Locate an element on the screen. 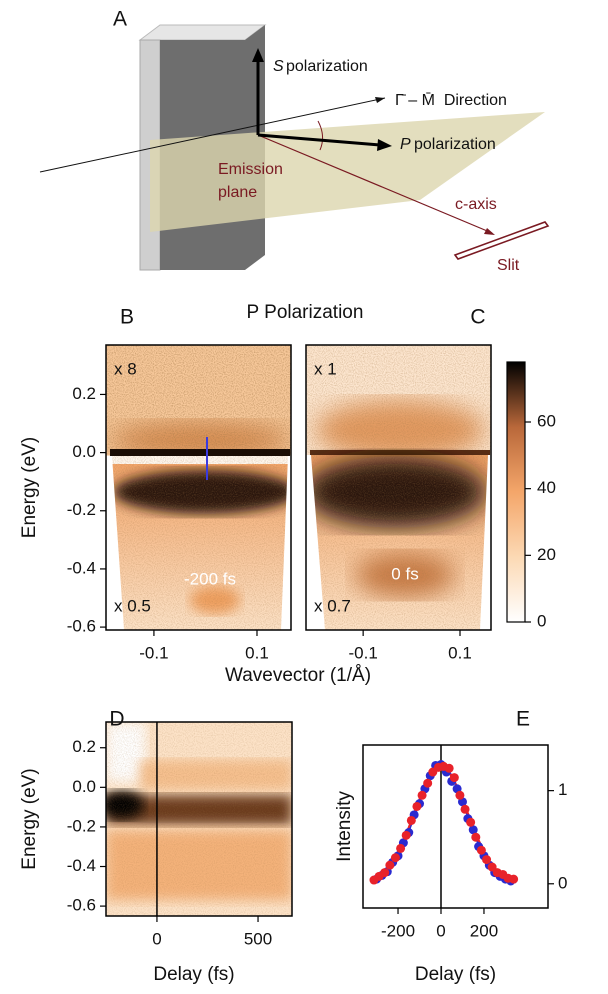 This screenshot has height=994, width=608. c-axis-line is located at coordinates (375, 184).